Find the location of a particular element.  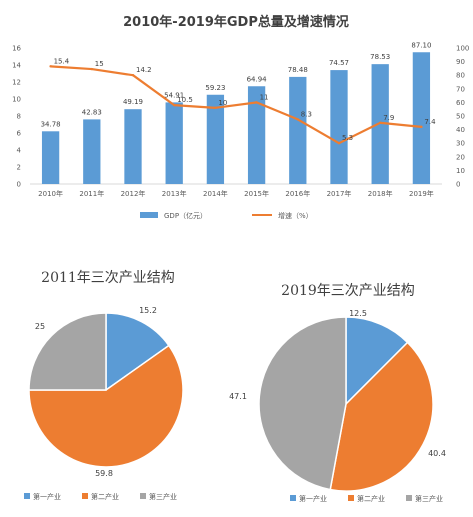

legend-label-gdp: GDP（亿元） is located at coordinates (185, 215).